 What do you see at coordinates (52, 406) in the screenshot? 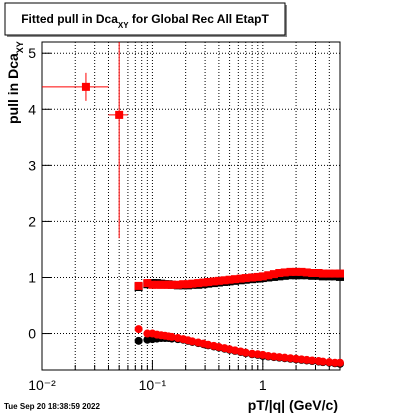
I see `timestamp: Tue Sep 20 18:38:59 2022` at bounding box center [52, 406].